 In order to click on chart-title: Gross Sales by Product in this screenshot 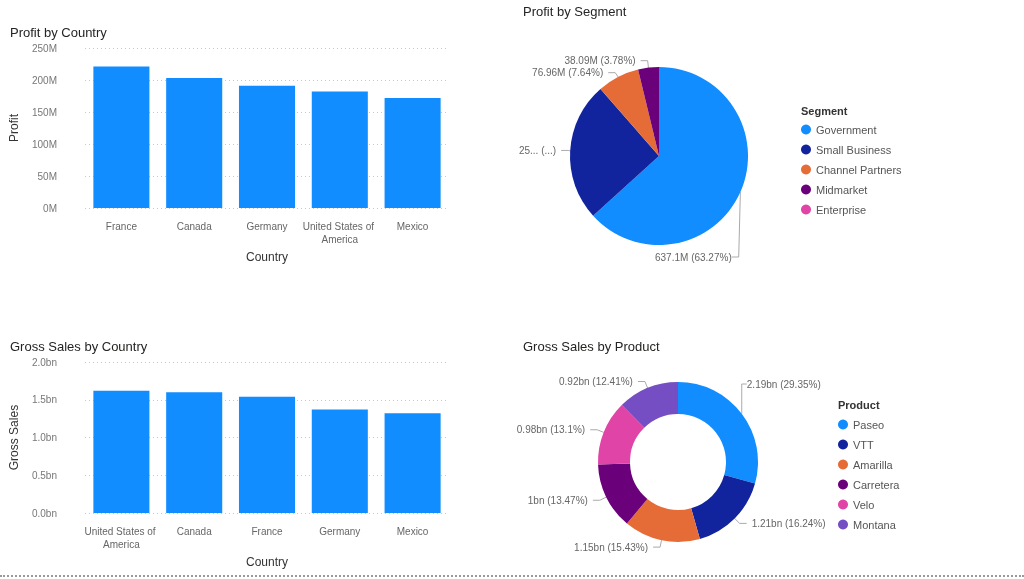, I will do `click(591, 346)`.